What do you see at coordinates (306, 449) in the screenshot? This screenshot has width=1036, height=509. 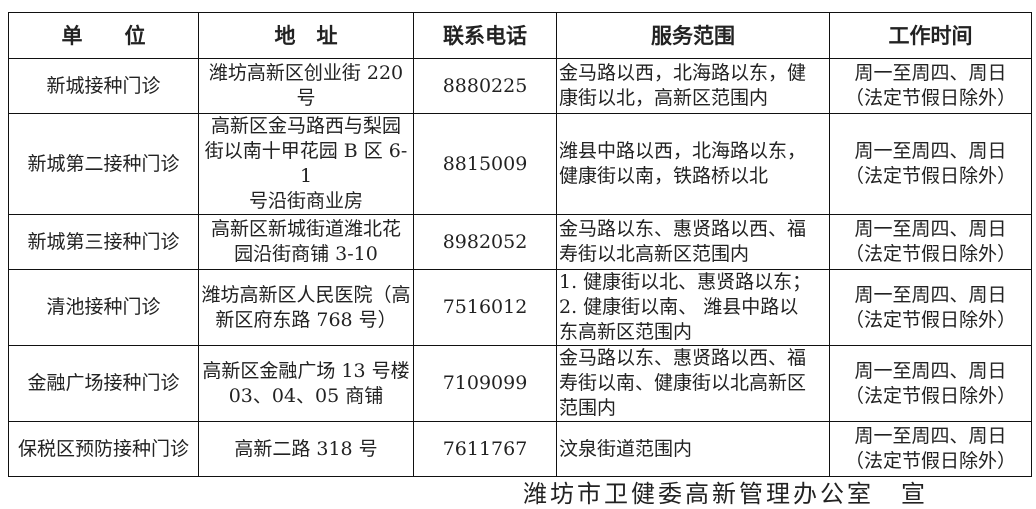 I see `address-cell: 高新二路 318 号` at bounding box center [306, 449].